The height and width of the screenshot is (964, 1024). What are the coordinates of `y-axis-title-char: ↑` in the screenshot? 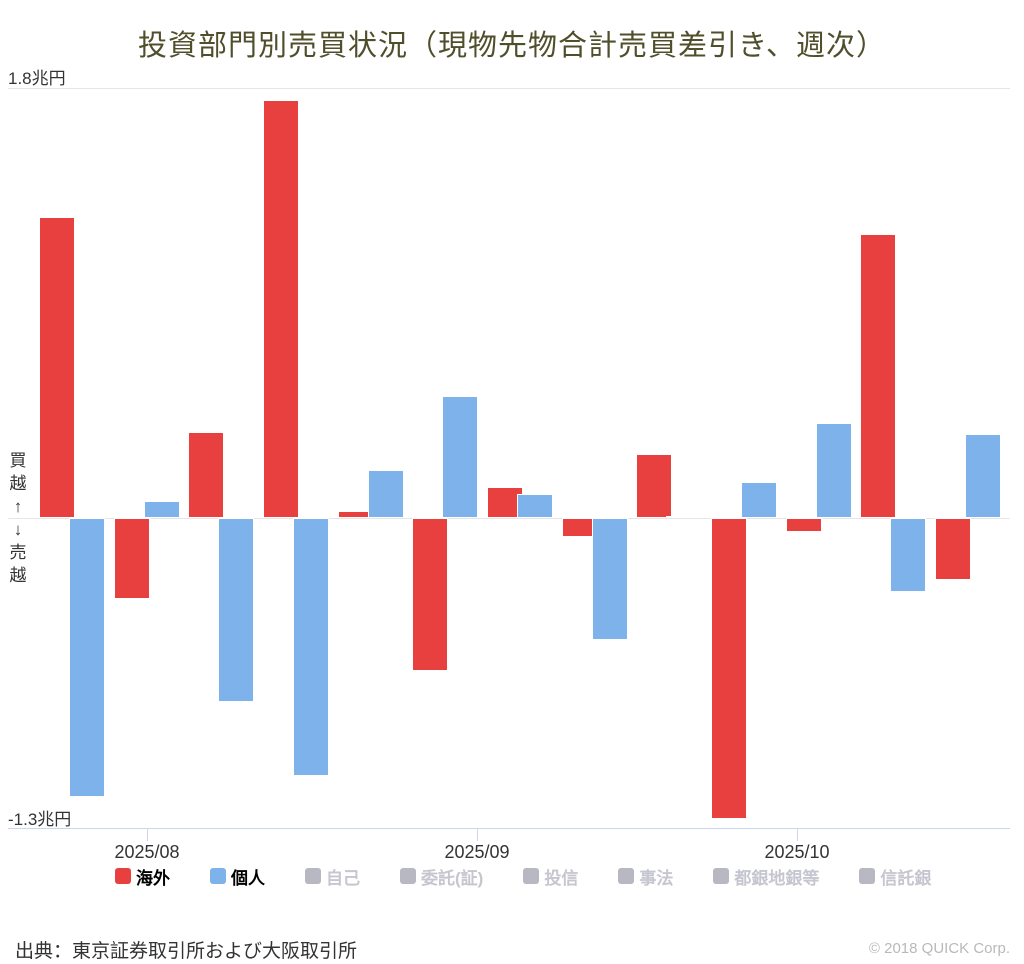 It's located at (18, 506).